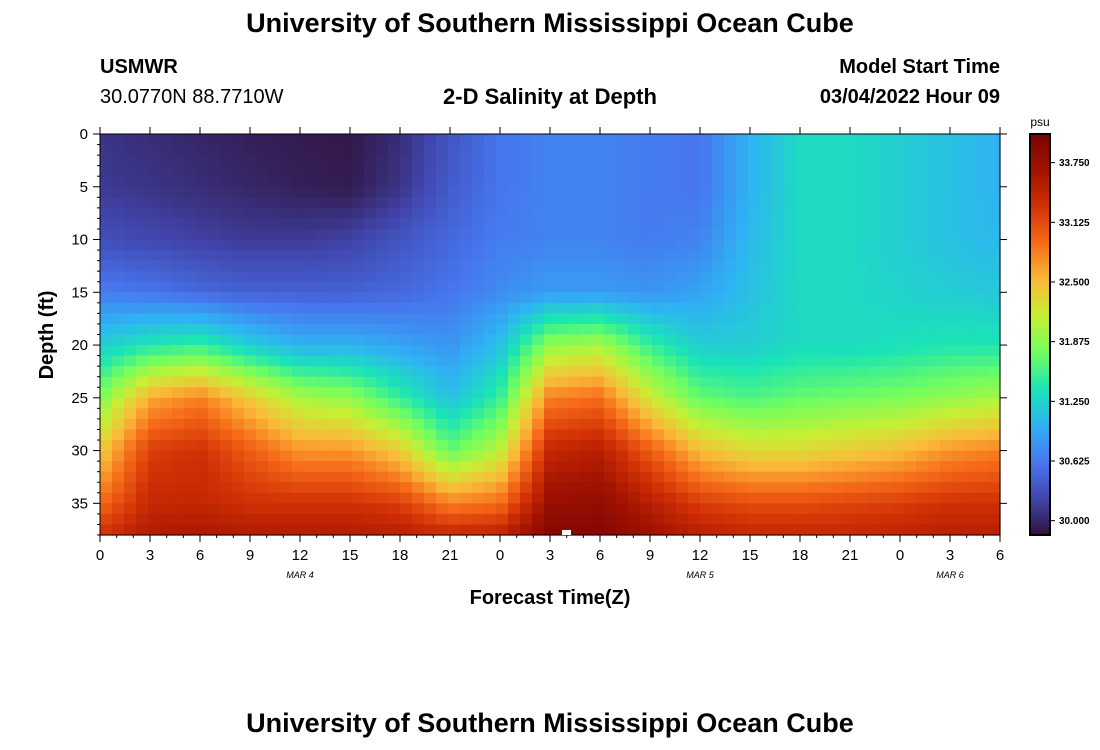 This screenshot has height=750, width=1100. What do you see at coordinates (850, 555) in the screenshot?
I see `x-tick-label: 21` at bounding box center [850, 555].